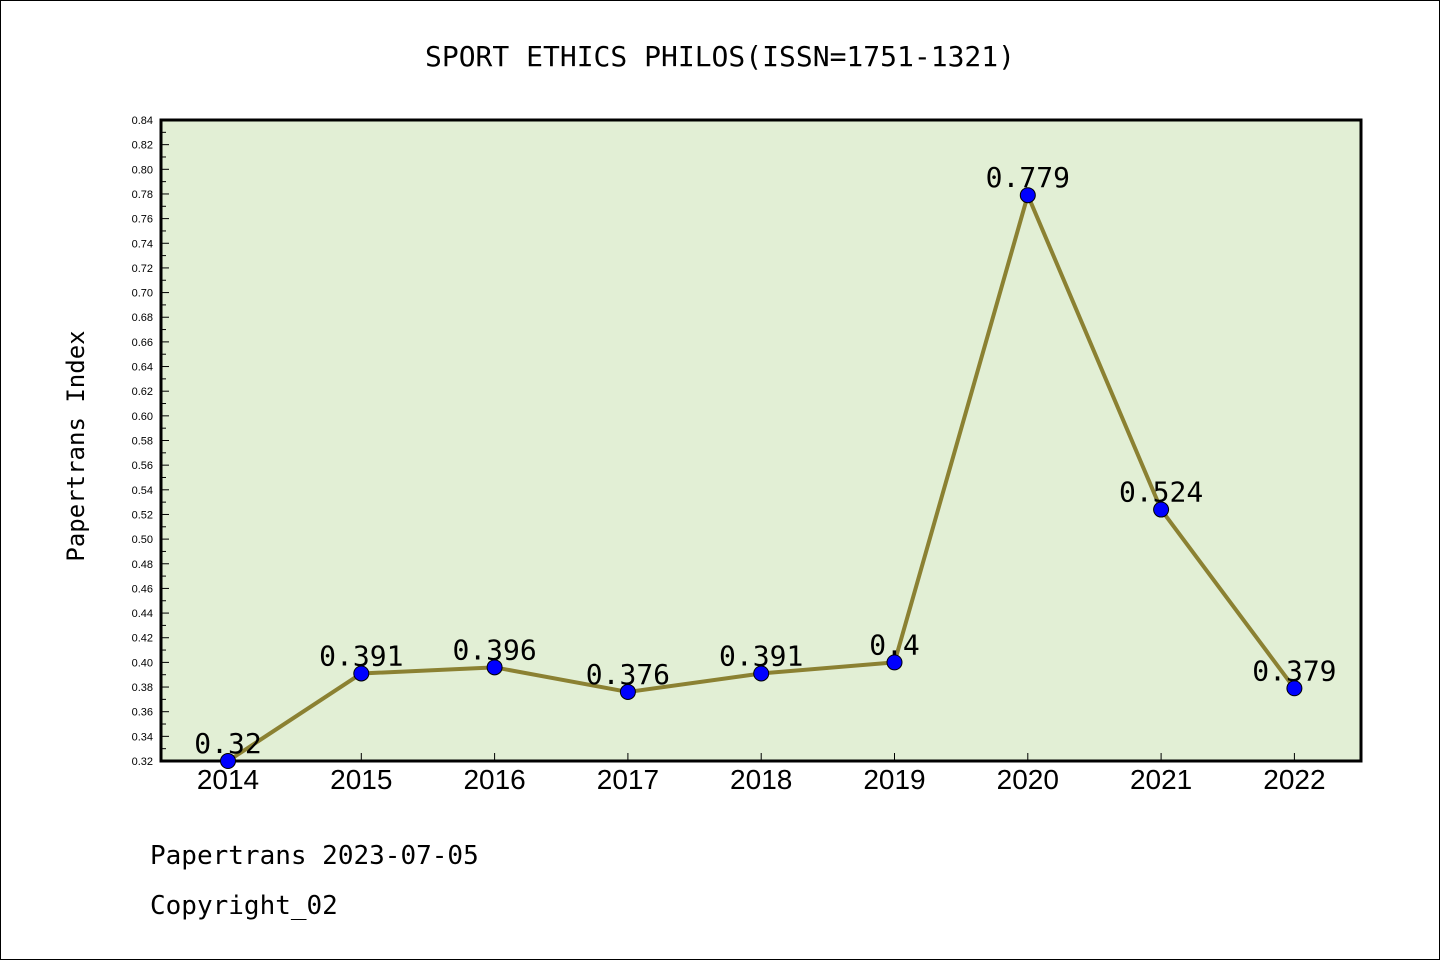 This screenshot has width=1440, height=960. Describe the element at coordinates (361, 779) in the screenshot. I see `x-tick-label: 2015` at that location.